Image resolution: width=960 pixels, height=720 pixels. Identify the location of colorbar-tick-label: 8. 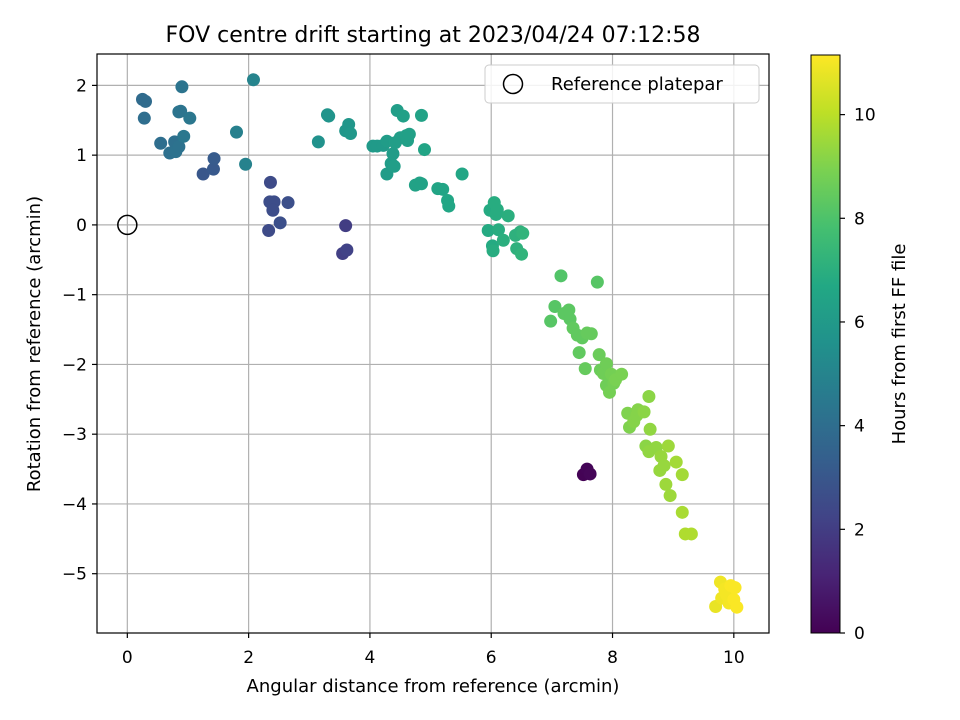
(859, 219).